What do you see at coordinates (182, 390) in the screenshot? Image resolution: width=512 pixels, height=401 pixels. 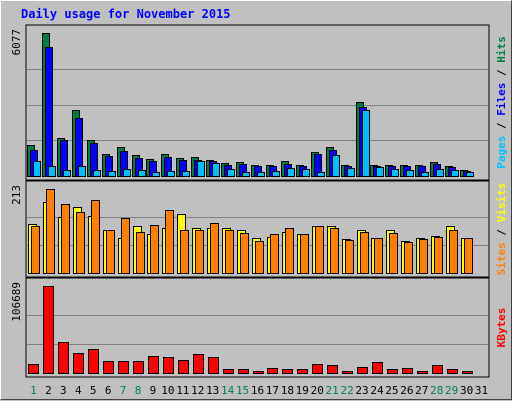 I see `x-tick-label: 11` at bounding box center [182, 390].